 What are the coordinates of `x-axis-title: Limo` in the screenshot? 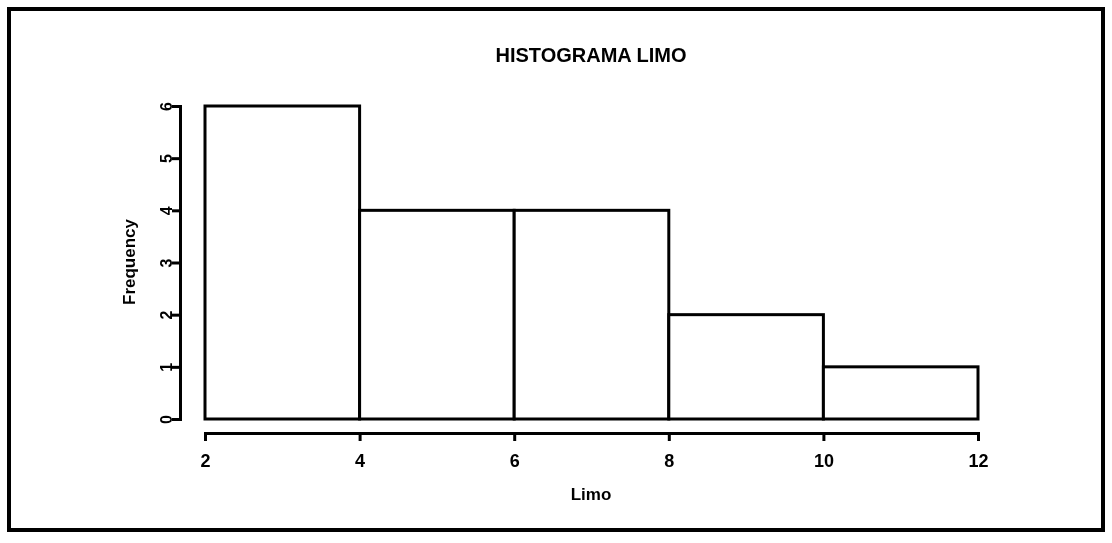 It's located at (591, 494).